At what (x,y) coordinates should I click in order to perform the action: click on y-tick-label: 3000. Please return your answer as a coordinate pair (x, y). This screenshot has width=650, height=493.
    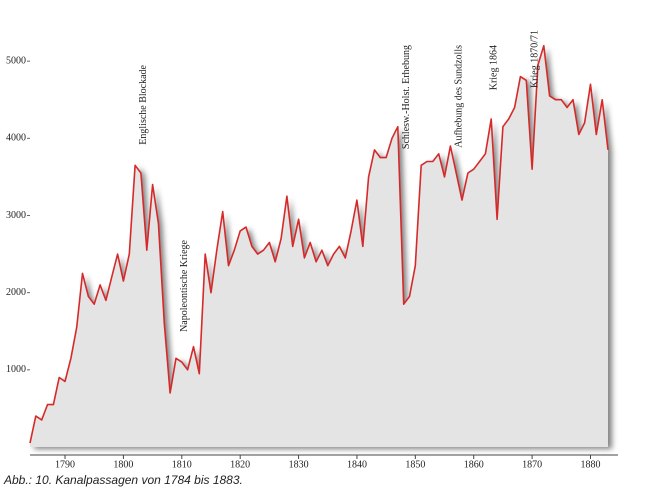
    Looking at the image, I should click on (16, 215).